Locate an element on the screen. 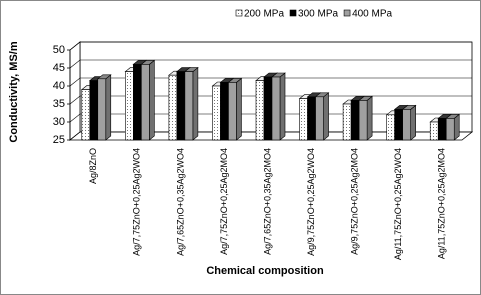 The height and width of the screenshot is (295, 481). x-tick-label: Ag/9,75ZnO+0,25Ag2MO4 is located at coordinates (354, 201).